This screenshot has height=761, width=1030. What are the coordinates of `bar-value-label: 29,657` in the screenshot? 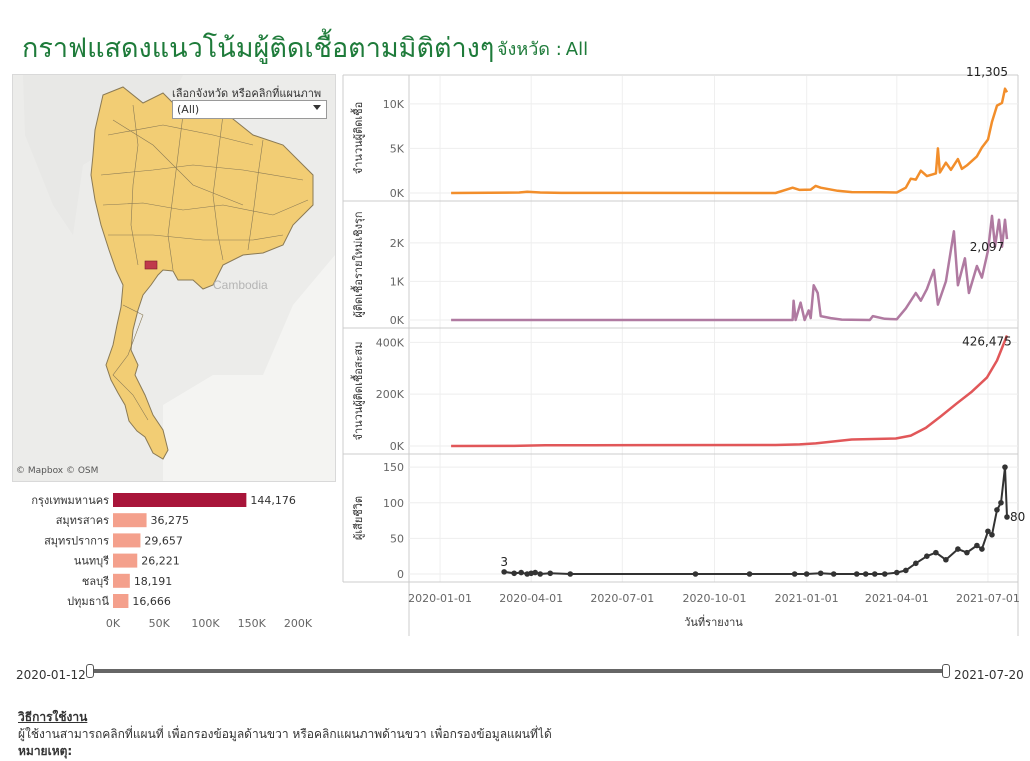 It's located at (163, 540).